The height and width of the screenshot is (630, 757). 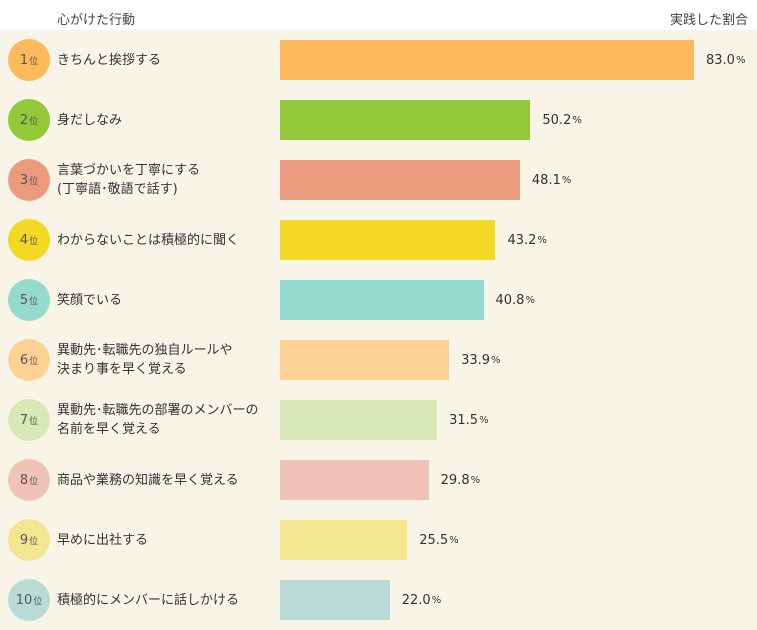 I want to click on value-label: 22.0%, so click(x=421, y=600).